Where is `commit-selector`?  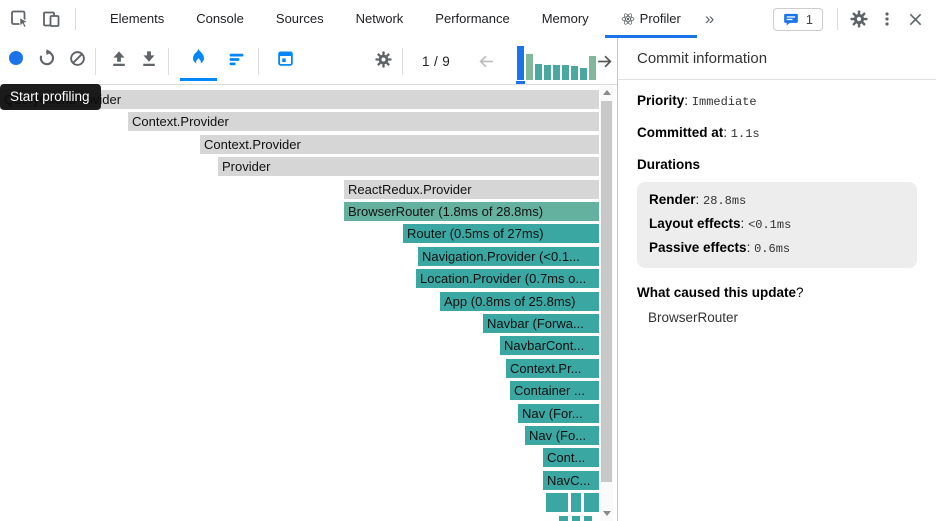 commit-selector is located at coordinates (556, 65).